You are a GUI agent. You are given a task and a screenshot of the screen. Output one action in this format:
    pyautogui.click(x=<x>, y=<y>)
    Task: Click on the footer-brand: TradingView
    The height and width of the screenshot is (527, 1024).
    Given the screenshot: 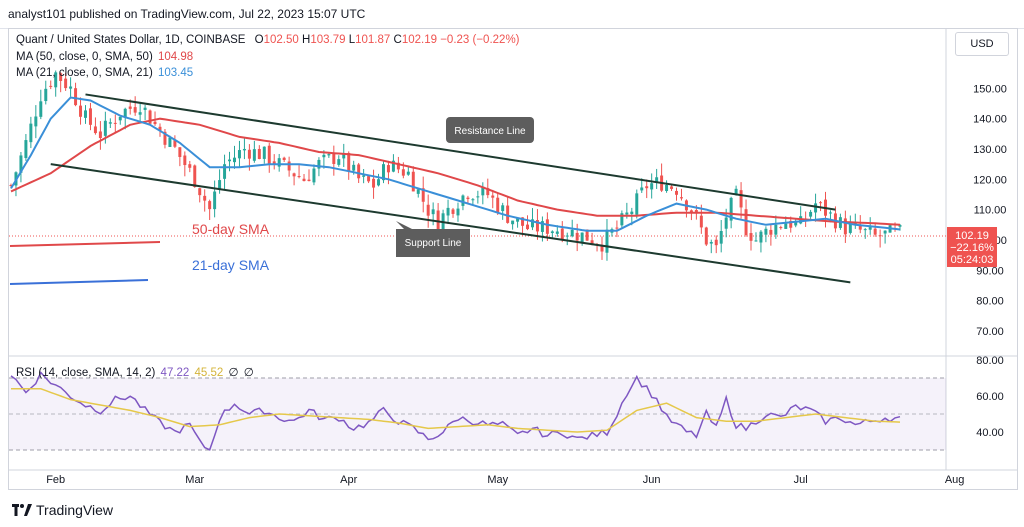 What is the action you would take?
    pyautogui.click(x=75, y=510)
    